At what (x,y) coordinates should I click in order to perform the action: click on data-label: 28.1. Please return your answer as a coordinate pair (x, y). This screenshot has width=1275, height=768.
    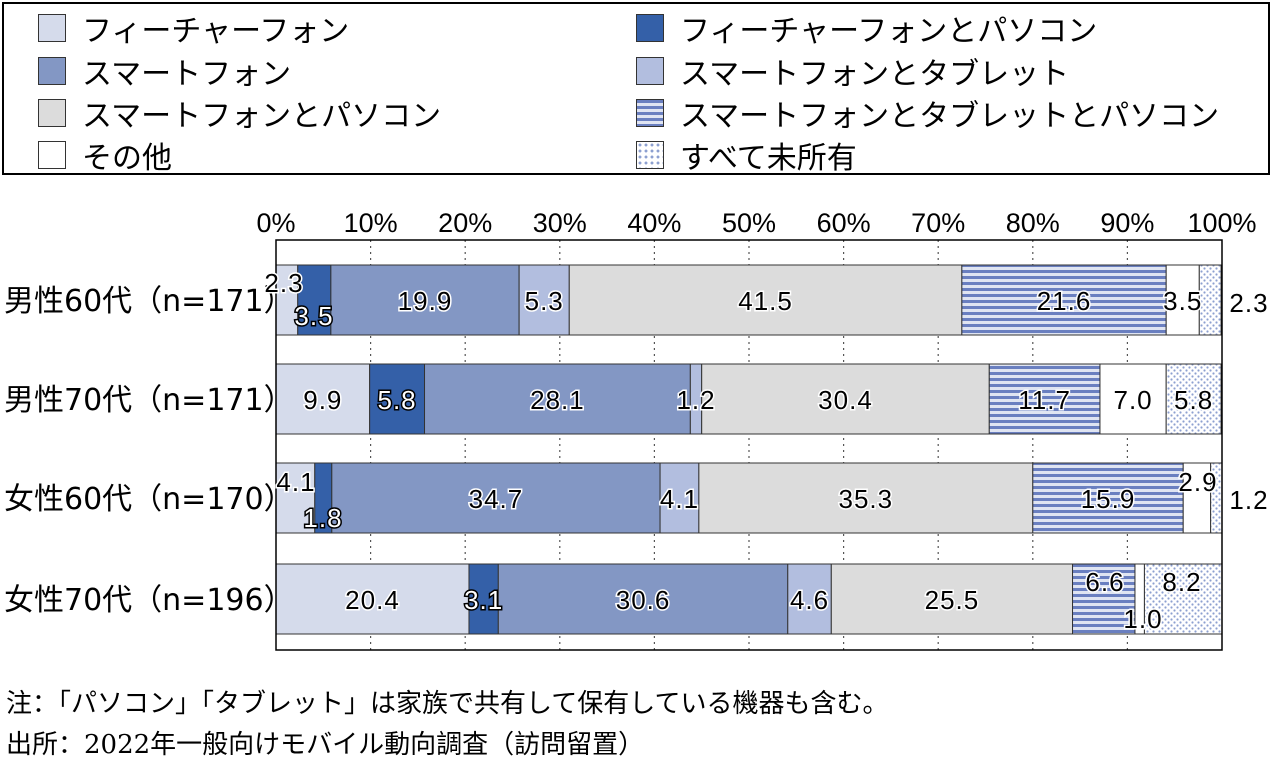
    Looking at the image, I should click on (557, 400).